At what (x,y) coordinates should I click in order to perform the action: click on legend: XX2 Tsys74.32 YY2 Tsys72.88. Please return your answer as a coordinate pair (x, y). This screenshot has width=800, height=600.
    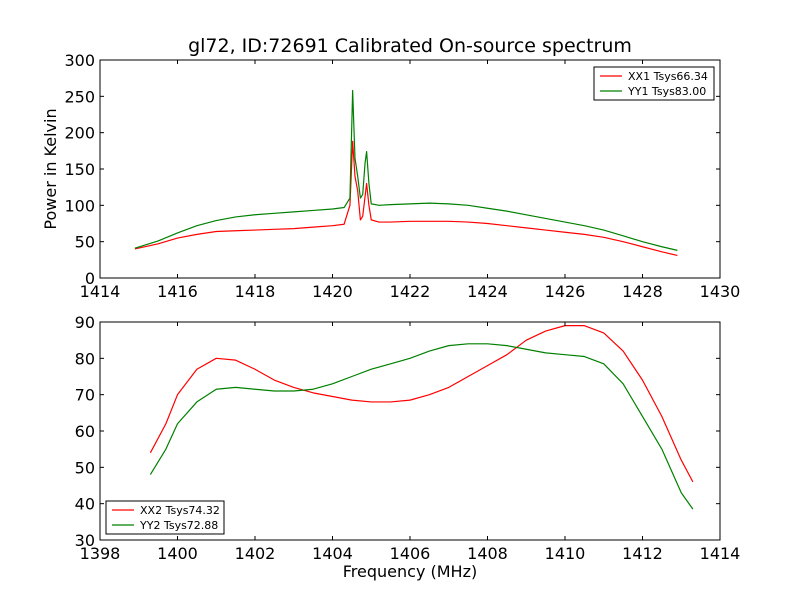
    Looking at the image, I should click on (165, 517).